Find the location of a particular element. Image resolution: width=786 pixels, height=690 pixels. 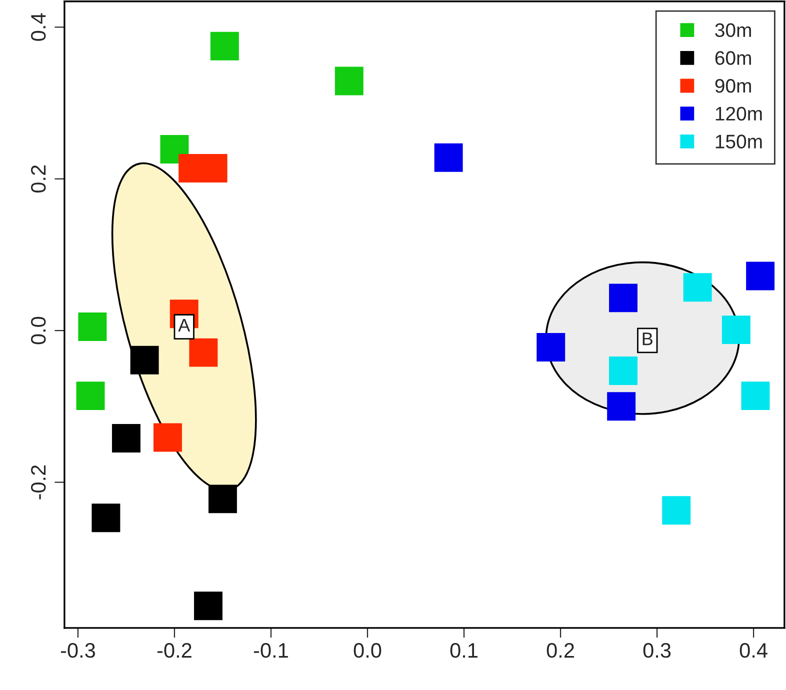

annotation: A is located at coordinates (184, 325).